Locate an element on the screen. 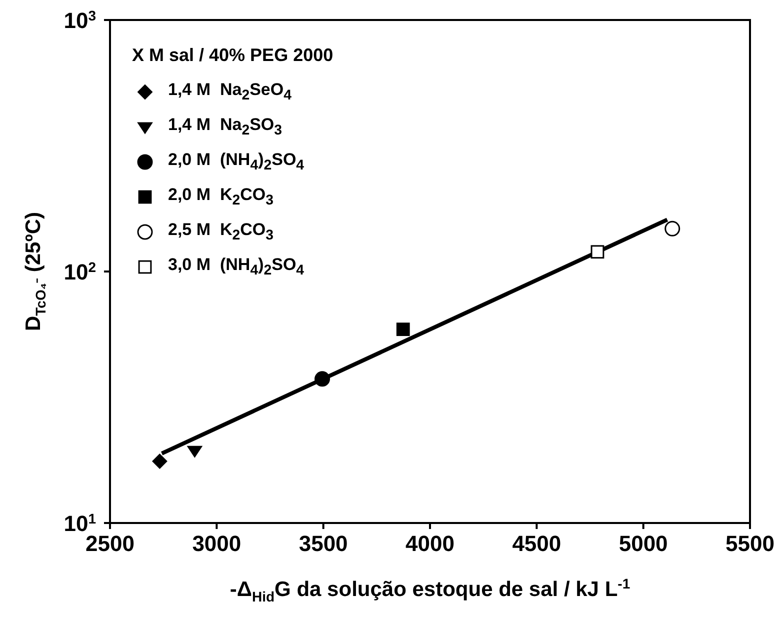 The width and height of the screenshot is (780, 624). legend-label: 1,4 M Na$_{2}$SO$_{3}$ is located at coordinates (225, 126).